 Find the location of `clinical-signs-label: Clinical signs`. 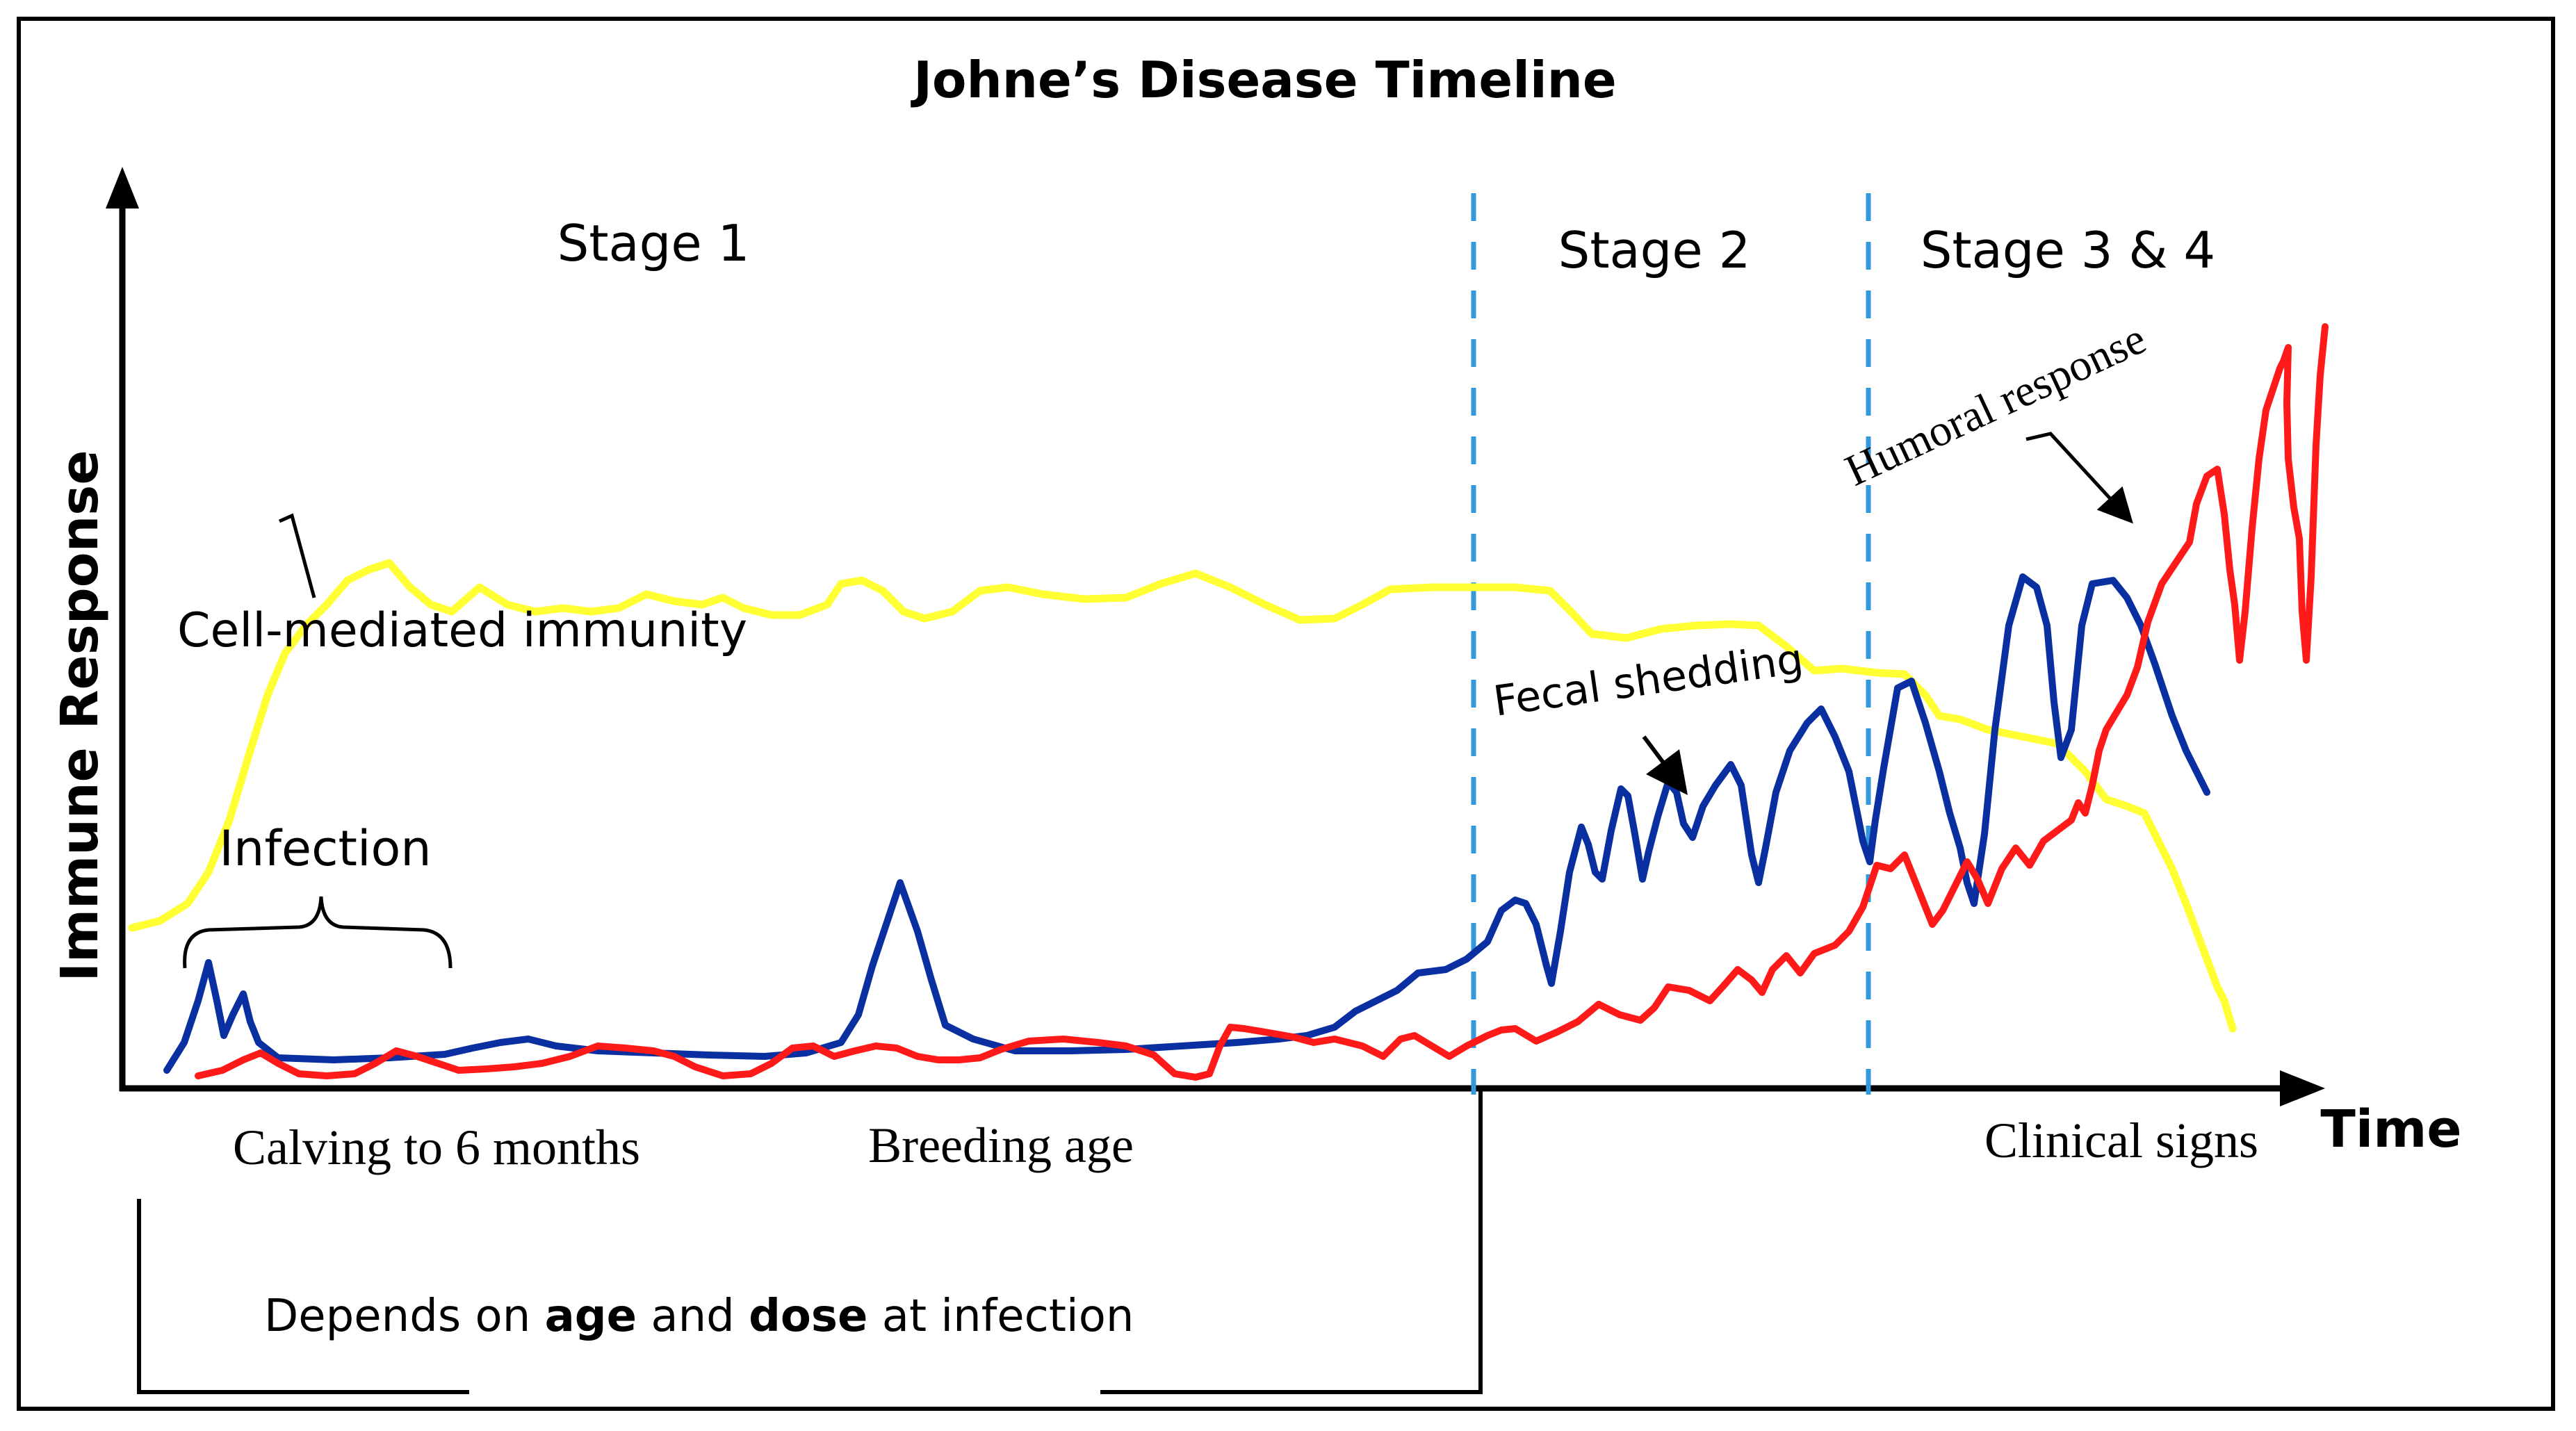

clinical-signs-label: Clinical signs is located at coordinates (2121, 1140).